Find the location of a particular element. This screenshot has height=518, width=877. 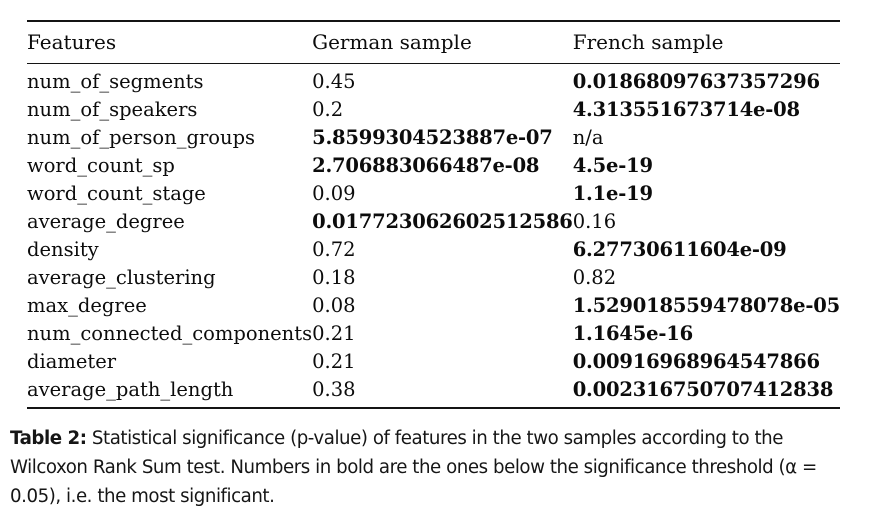

table-row: density 0.72 6.27730611604e-09 is located at coordinates (433, 249).